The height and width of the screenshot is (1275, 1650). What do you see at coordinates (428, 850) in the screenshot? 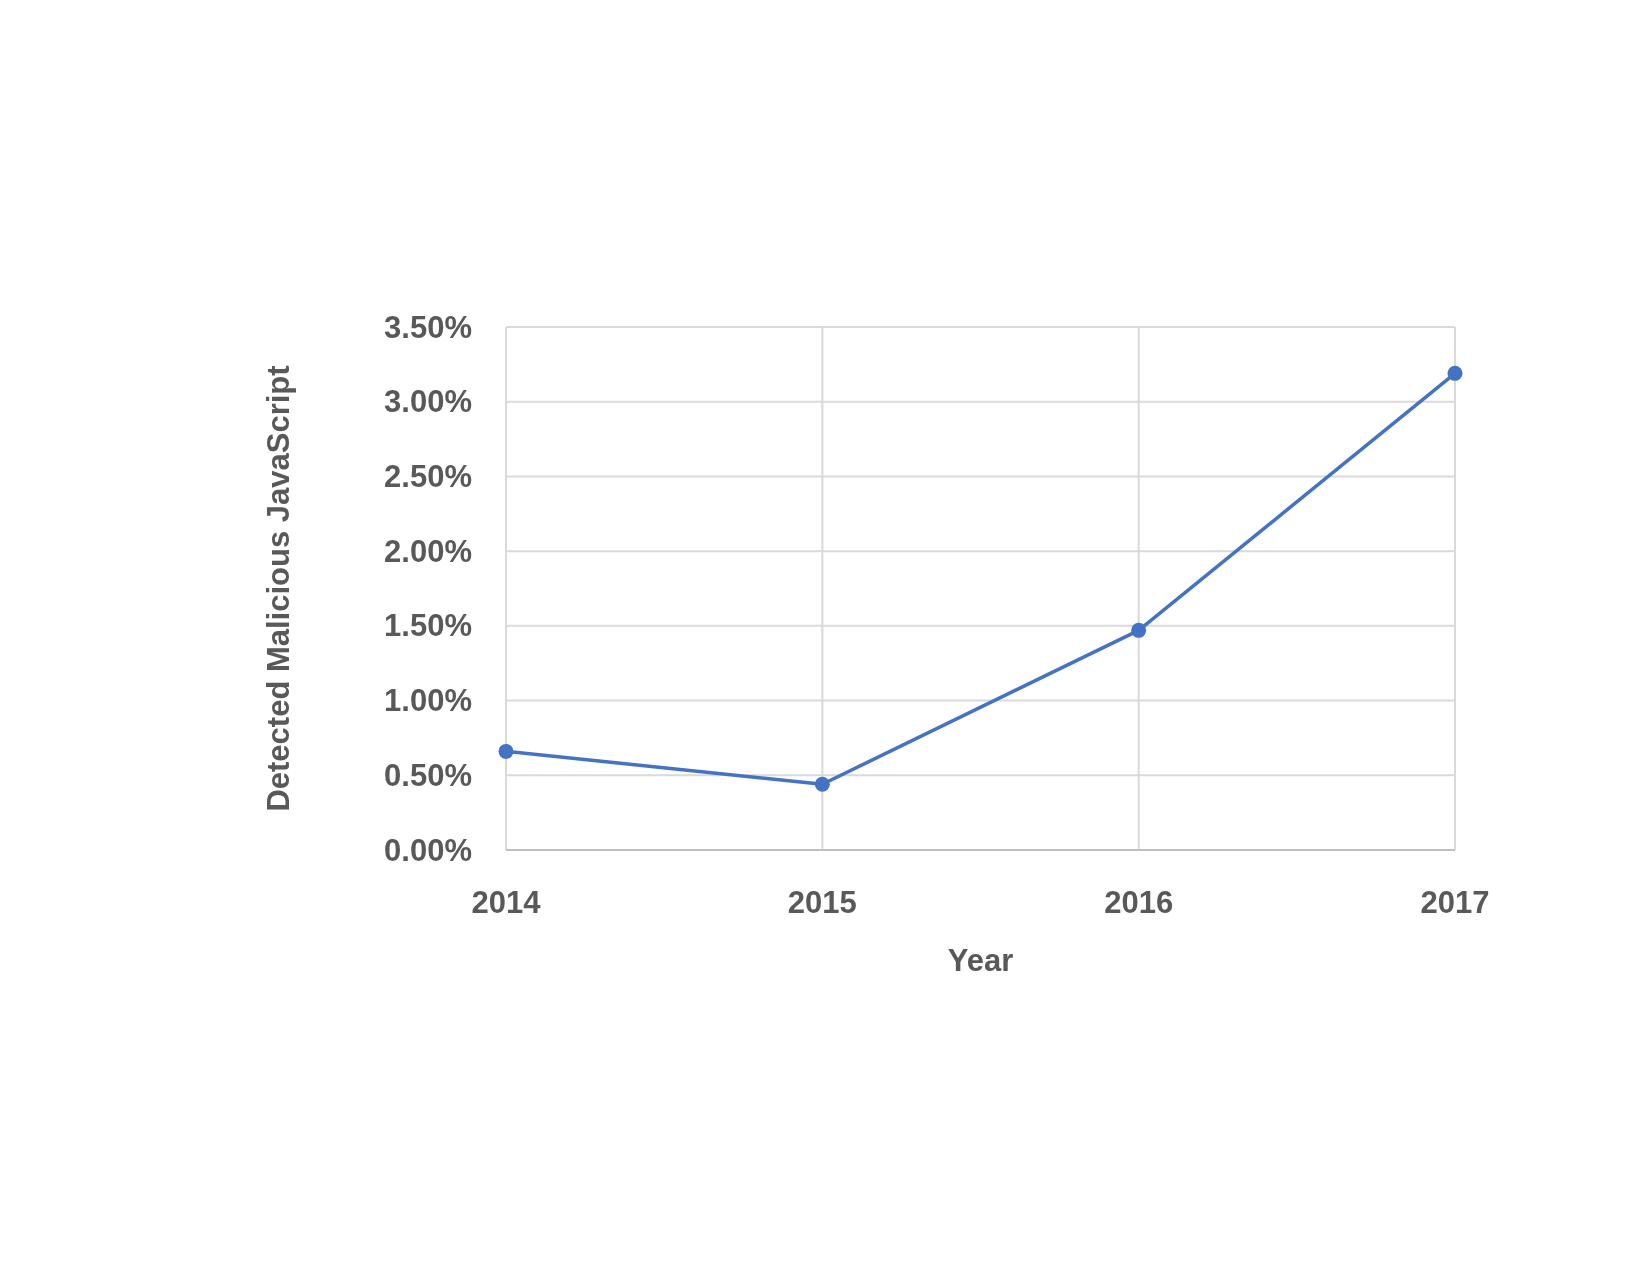
I see `y-tick-label: 0.00%` at bounding box center [428, 850].